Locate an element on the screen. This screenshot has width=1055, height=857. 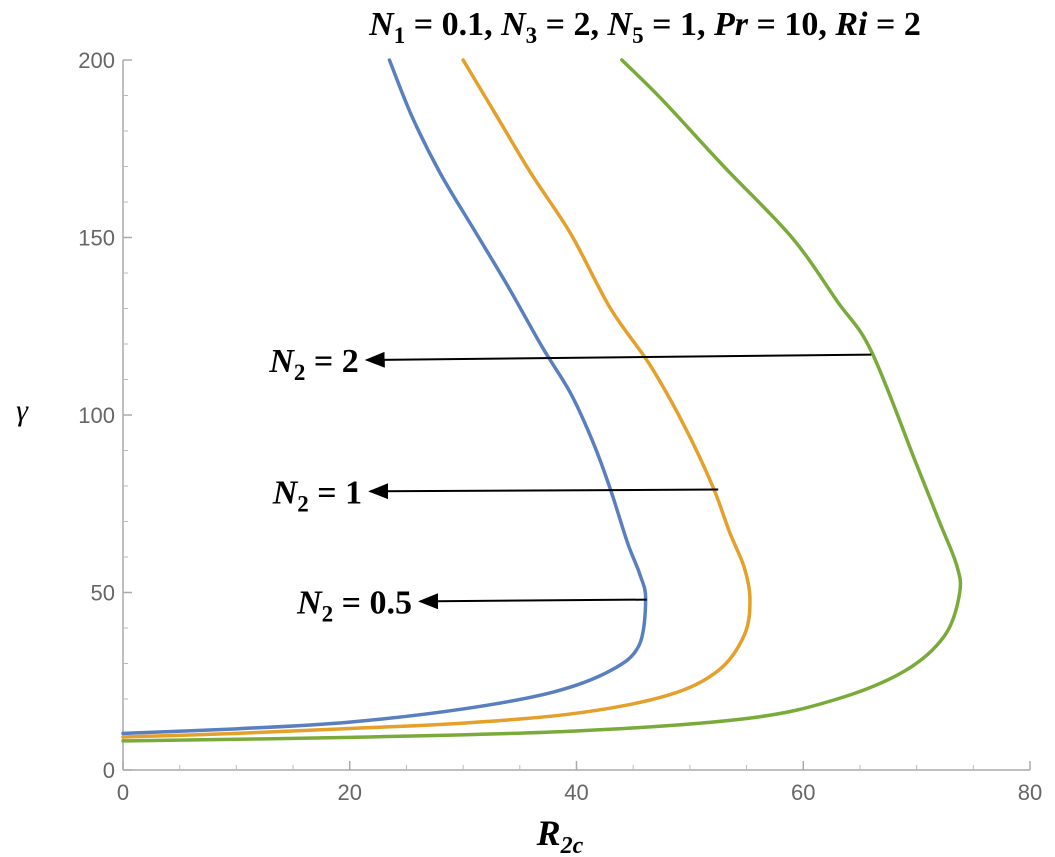
y-tick-label: 0 is located at coordinates (109, 770).